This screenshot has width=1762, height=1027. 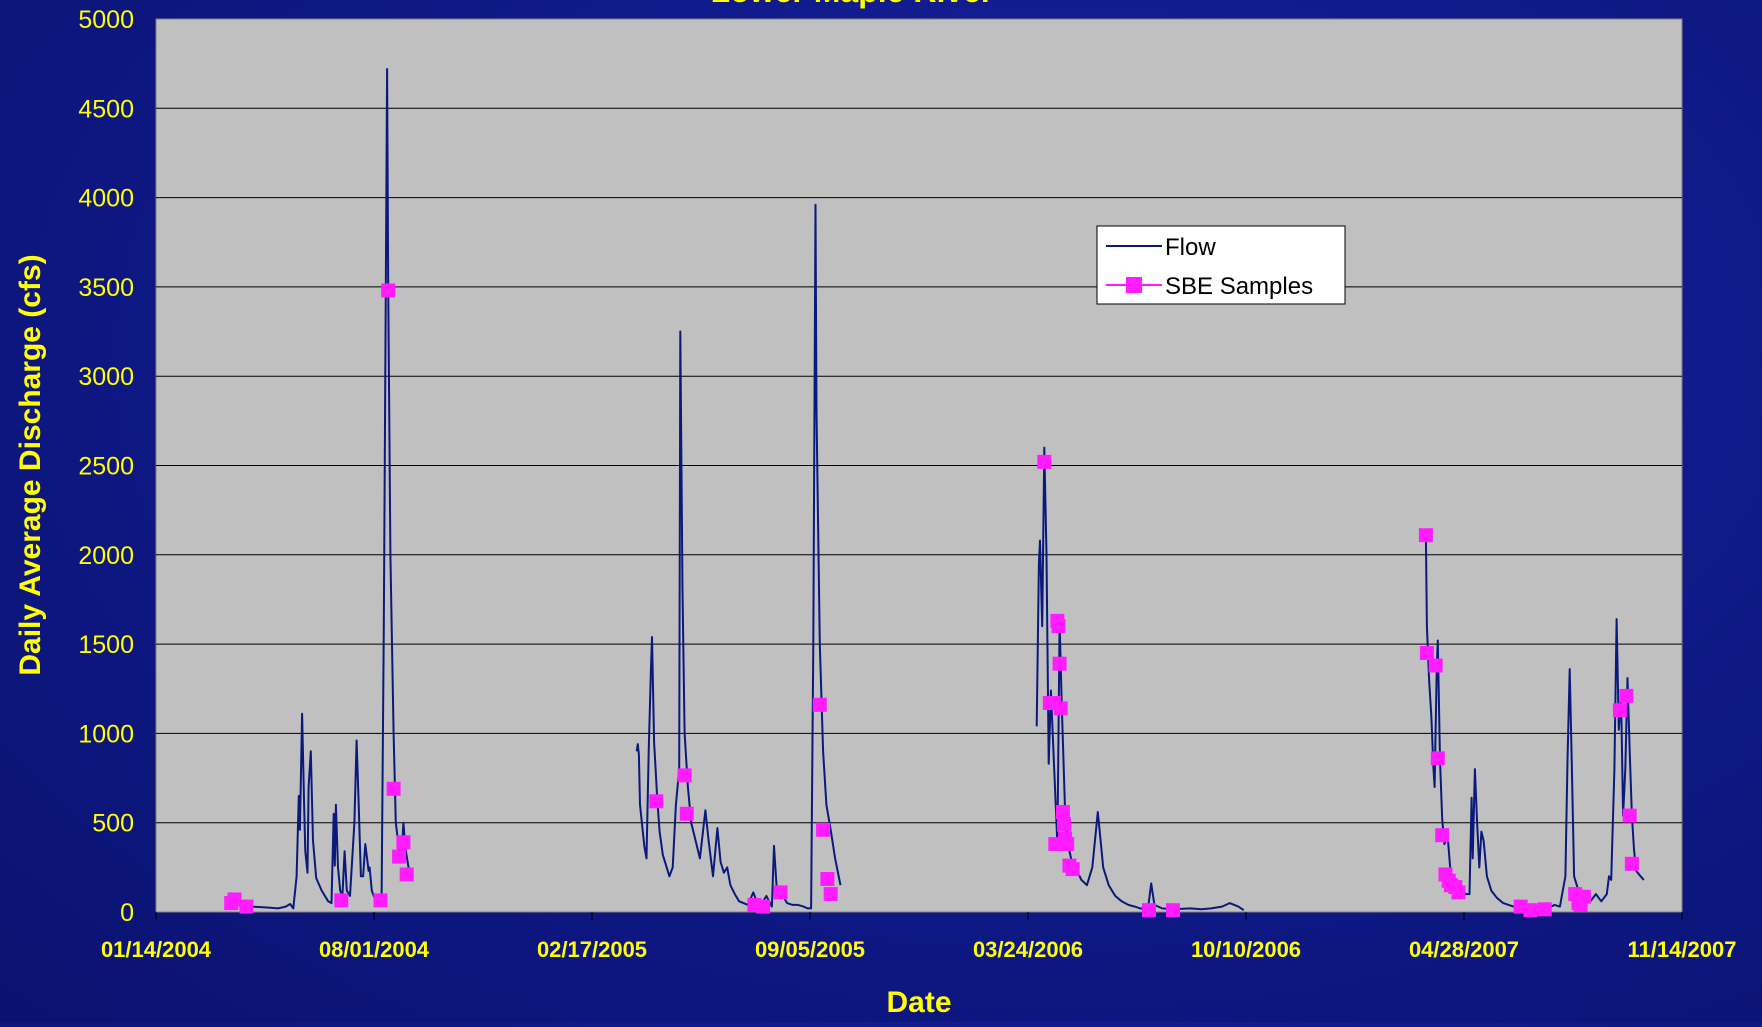 I want to click on y-tick-label: 2500, so click(x=106, y=467).